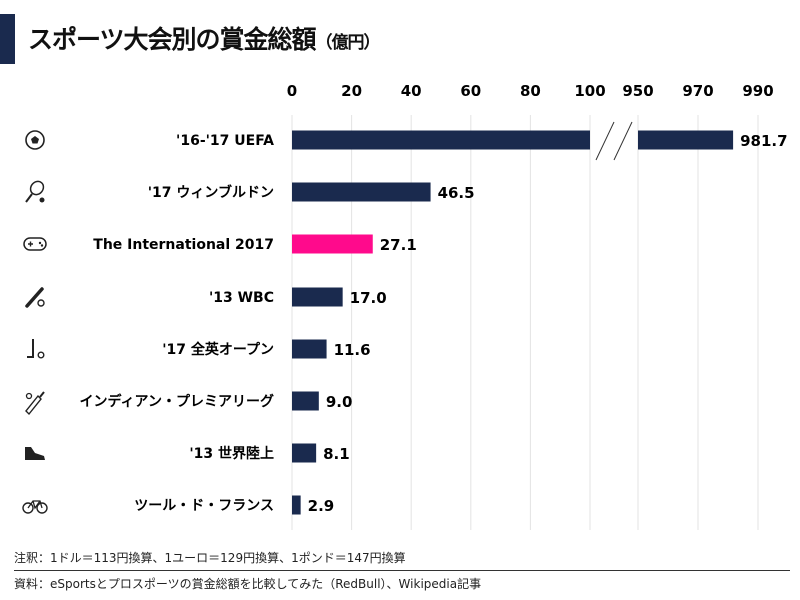 This screenshot has width=800, height=600. Describe the element at coordinates (411, 91) in the screenshot. I see `x-tick-label: 40` at that location.